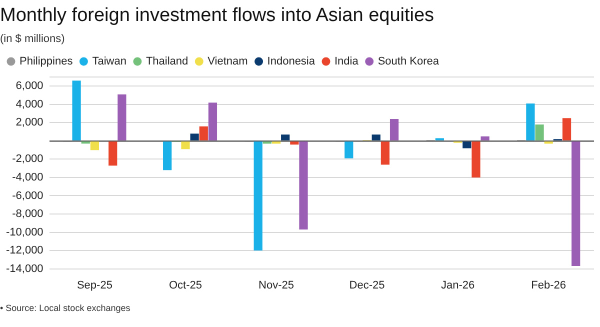 The image size is (600, 327). What do you see at coordinates (185, 285) in the screenshot?
I see `x-tick-label: Oct-25` at bounding box center [185, 285].